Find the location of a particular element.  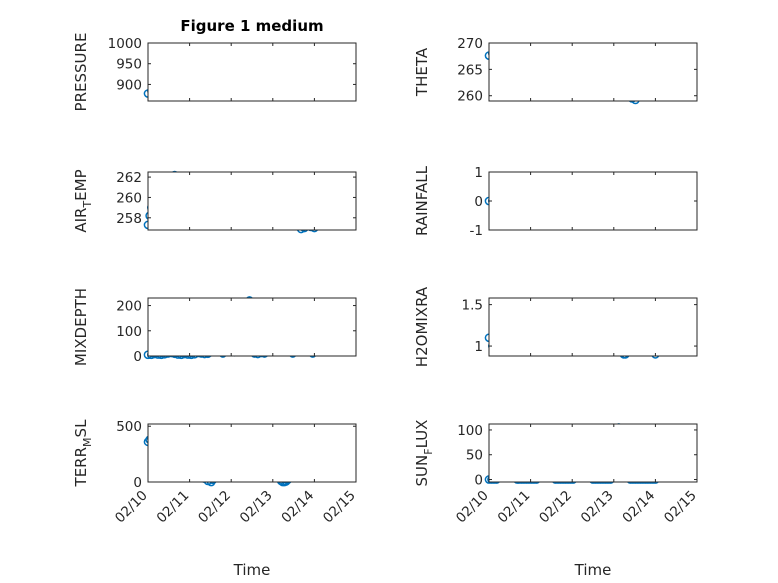

y-axis-label: TERRMSL is located at coordinates (83, 453).